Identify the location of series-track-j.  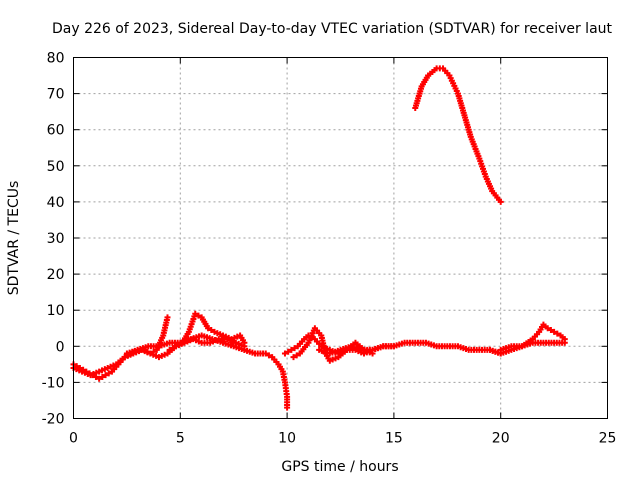
(532, 346).